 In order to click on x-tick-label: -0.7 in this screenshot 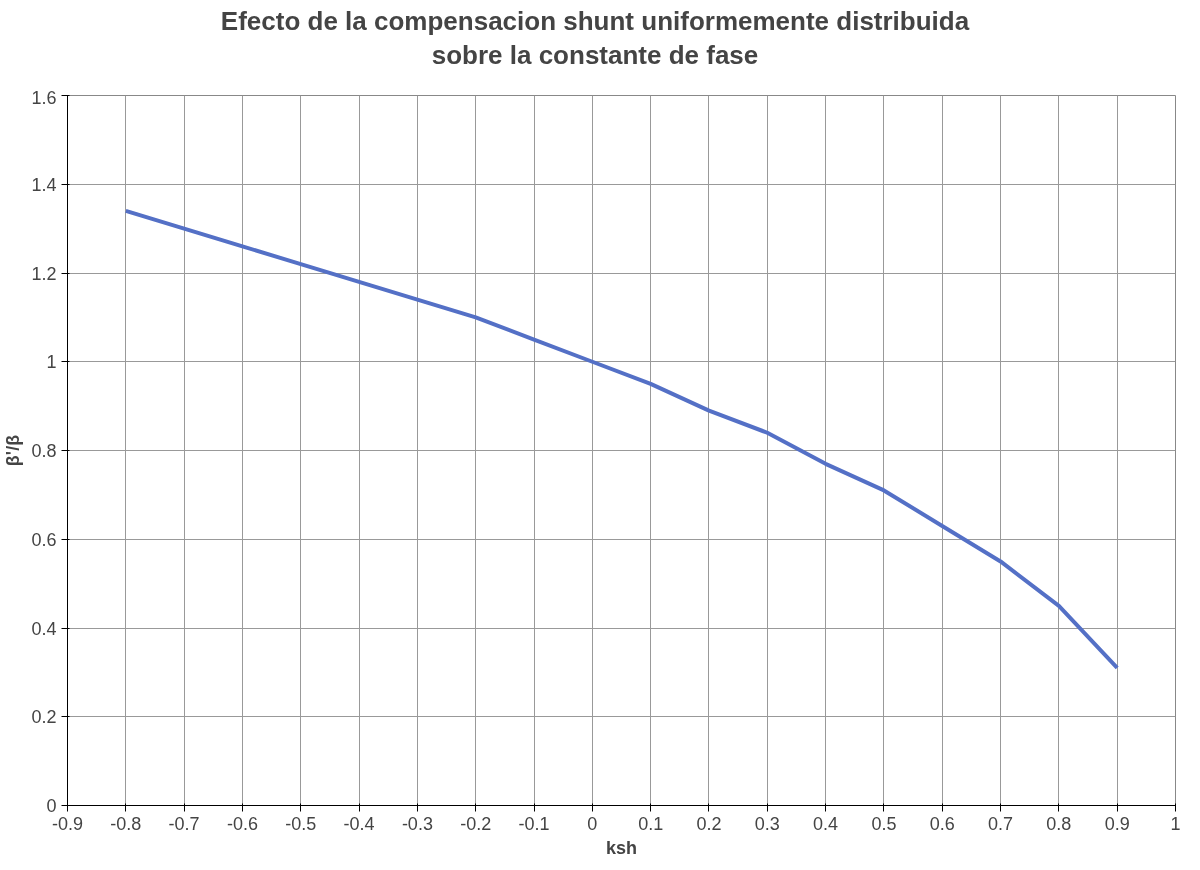, I will do `click(184, 823)`.